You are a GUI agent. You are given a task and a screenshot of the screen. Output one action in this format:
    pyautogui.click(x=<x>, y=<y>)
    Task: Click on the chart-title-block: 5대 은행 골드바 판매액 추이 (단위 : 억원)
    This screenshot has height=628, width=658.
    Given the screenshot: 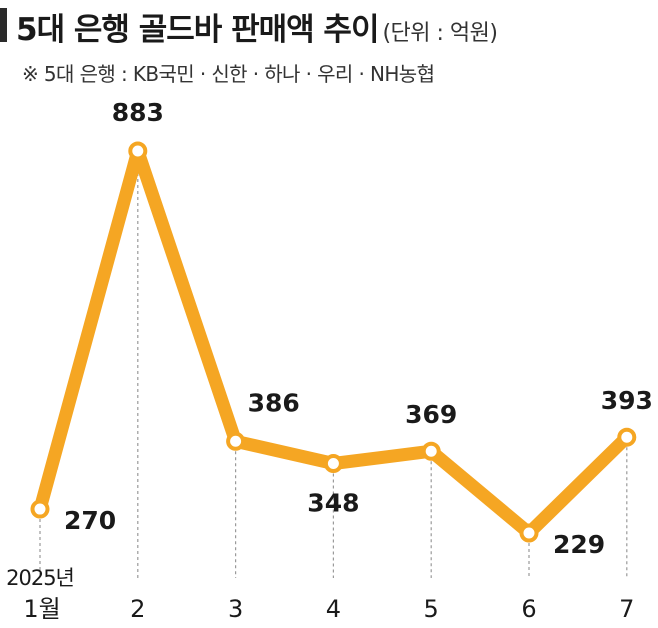 What is the action you would take?
    pyautogui.click(x=257, y=26)
    